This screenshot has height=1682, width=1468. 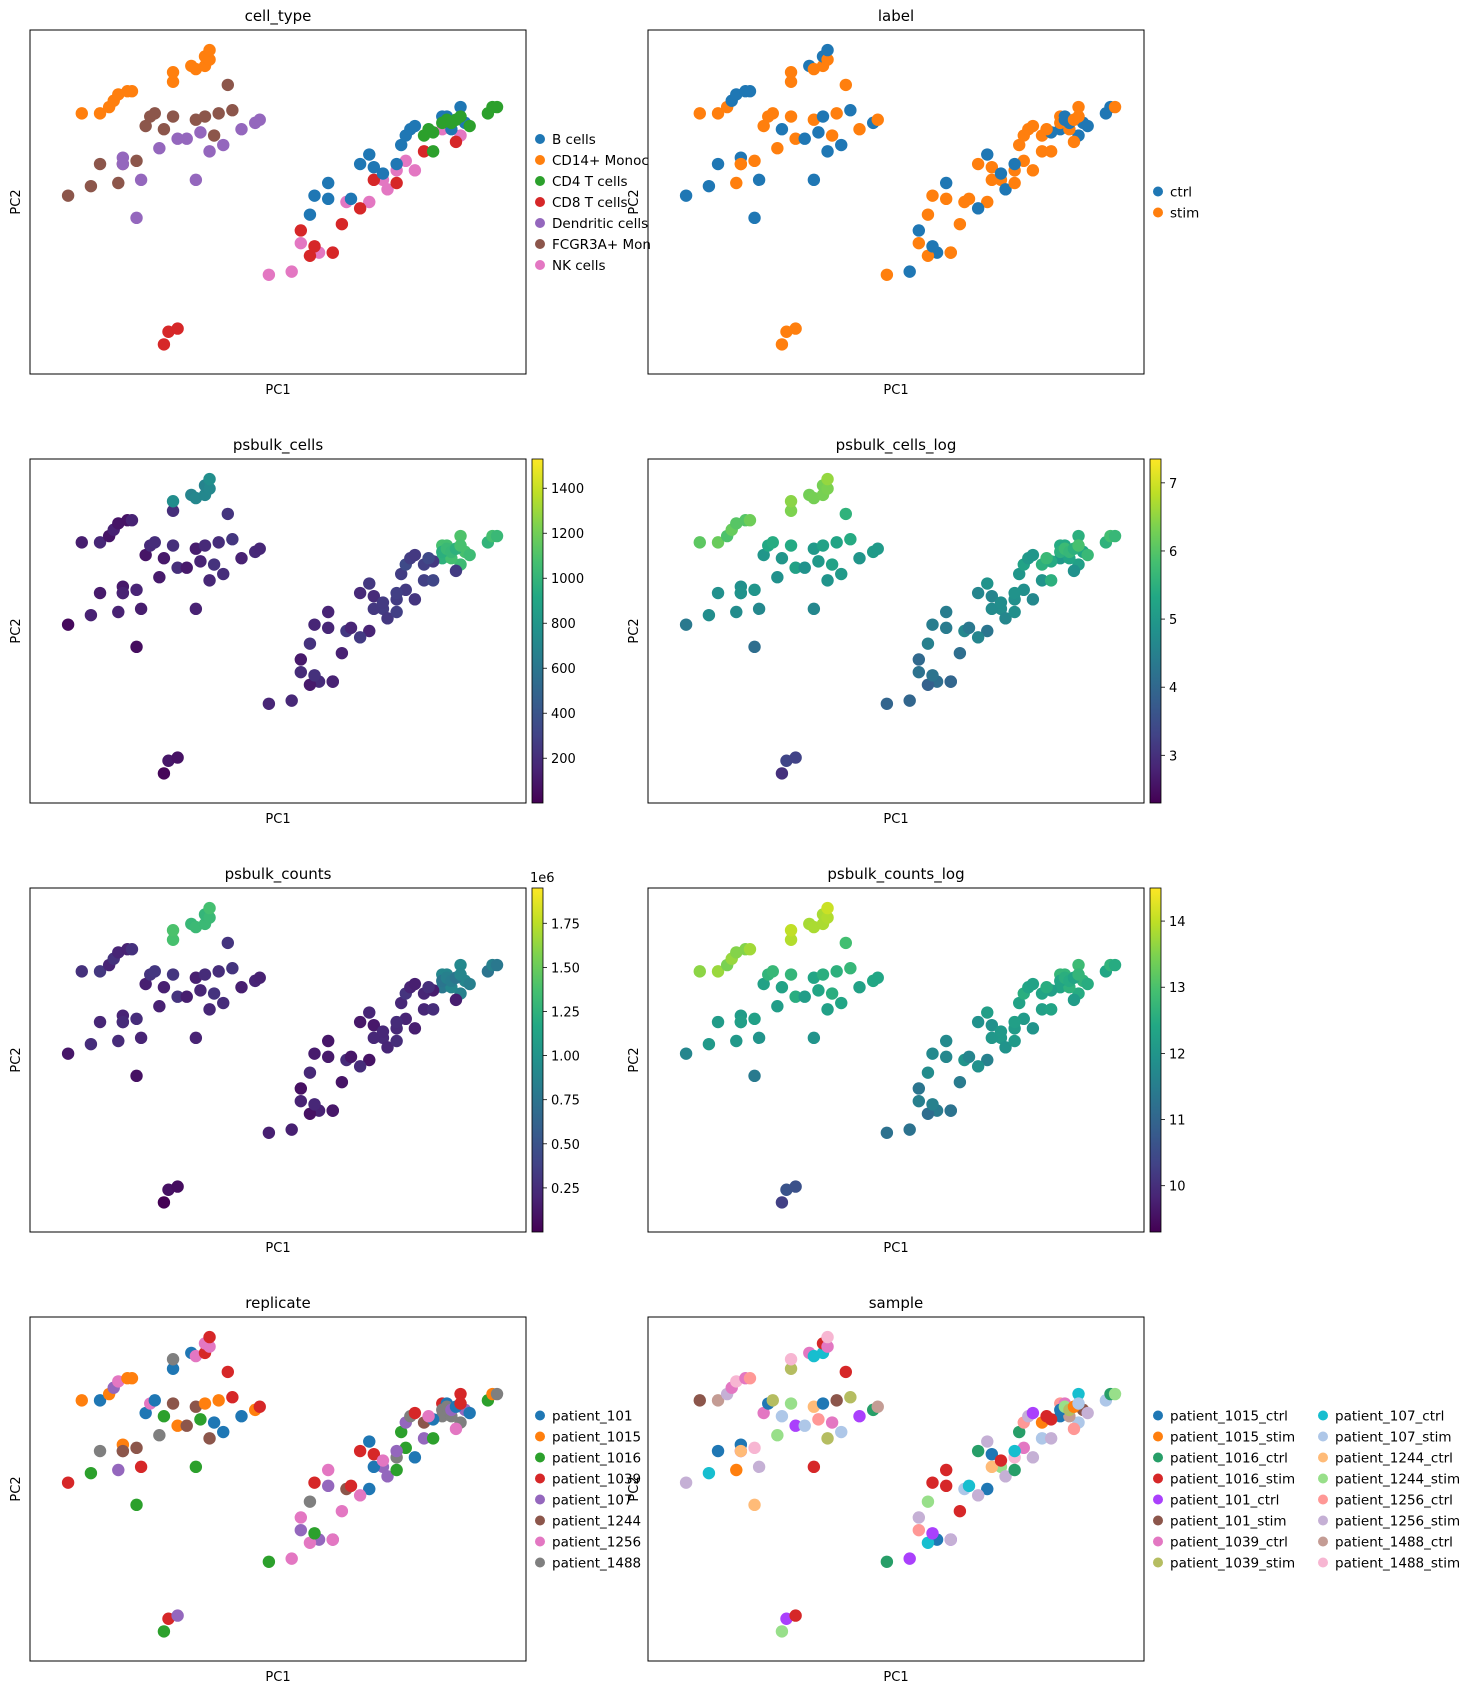 What do you see at coordinates (563, 669) in the screenshot?
I see `colorbar-tick-label: 600` at bounding box center [563, 669].